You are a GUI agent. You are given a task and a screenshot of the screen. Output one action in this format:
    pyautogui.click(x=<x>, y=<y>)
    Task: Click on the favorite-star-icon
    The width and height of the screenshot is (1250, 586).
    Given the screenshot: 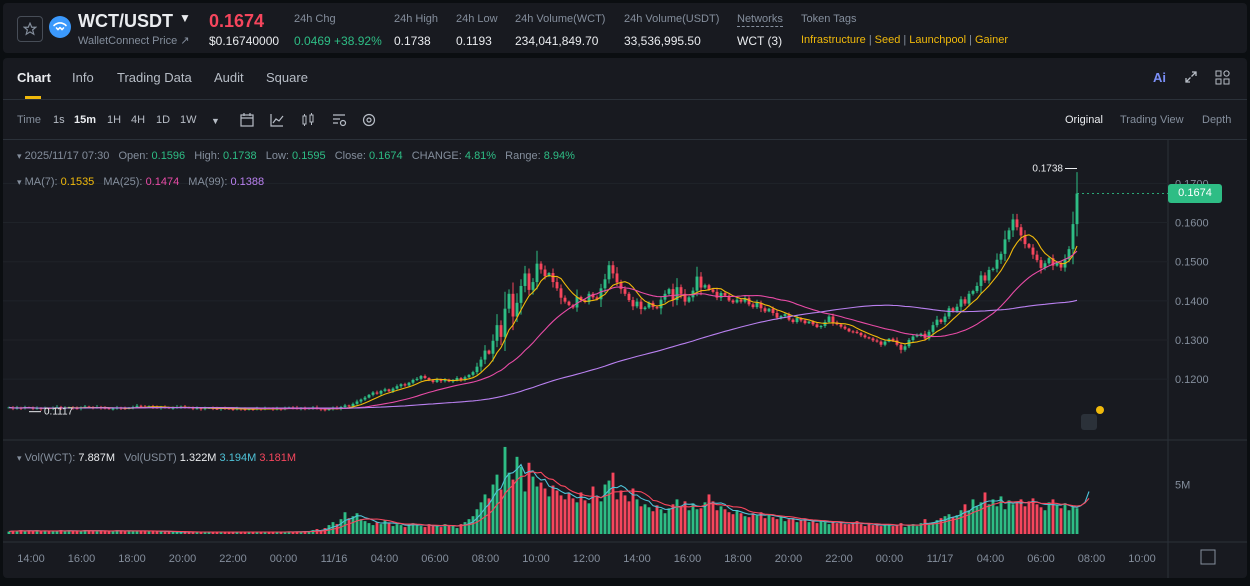 What is the action you would take?
    pyautogui.click(x=30, y=29)
    